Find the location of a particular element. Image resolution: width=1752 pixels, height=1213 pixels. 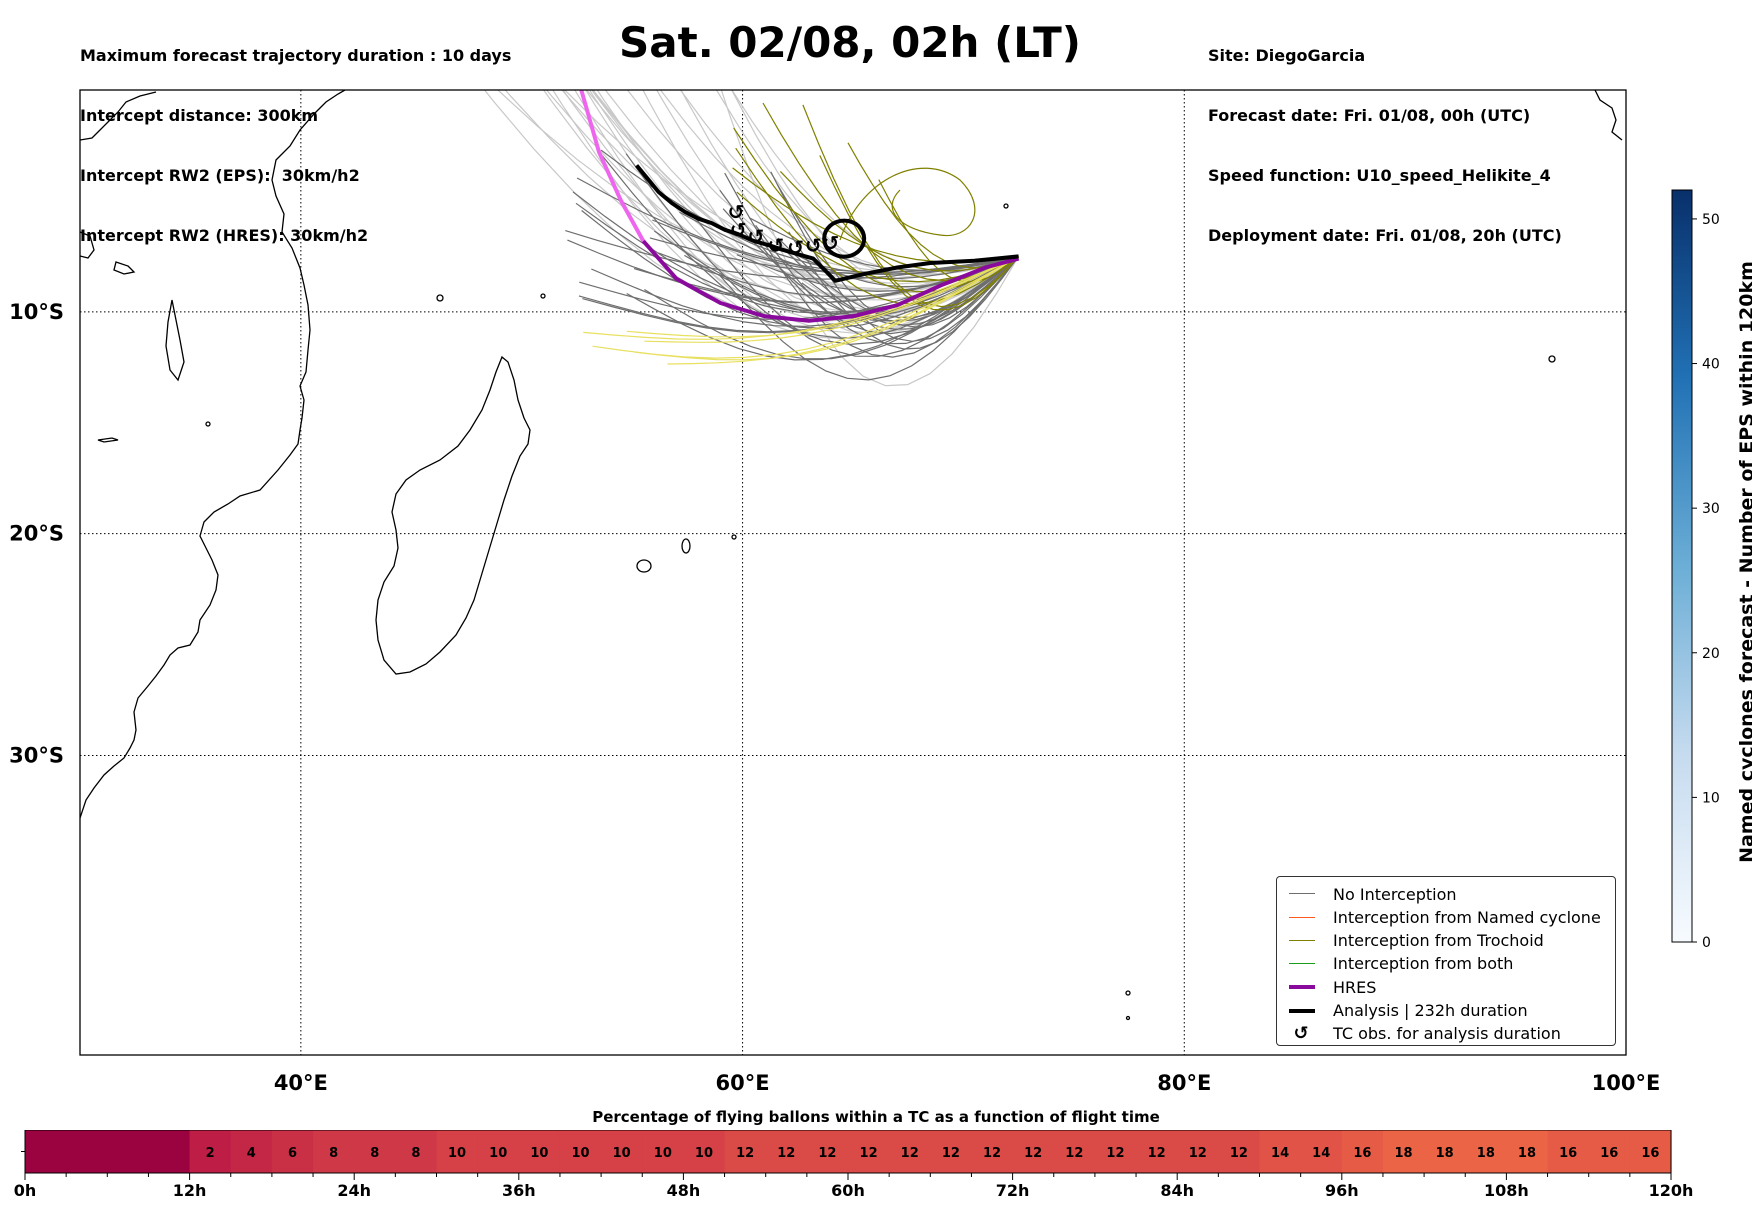

bar-ticks: 0h 12h 24h 36h 48h 60h 72h 84h 96h 108h 120h is located at coordinates (854, 1175).